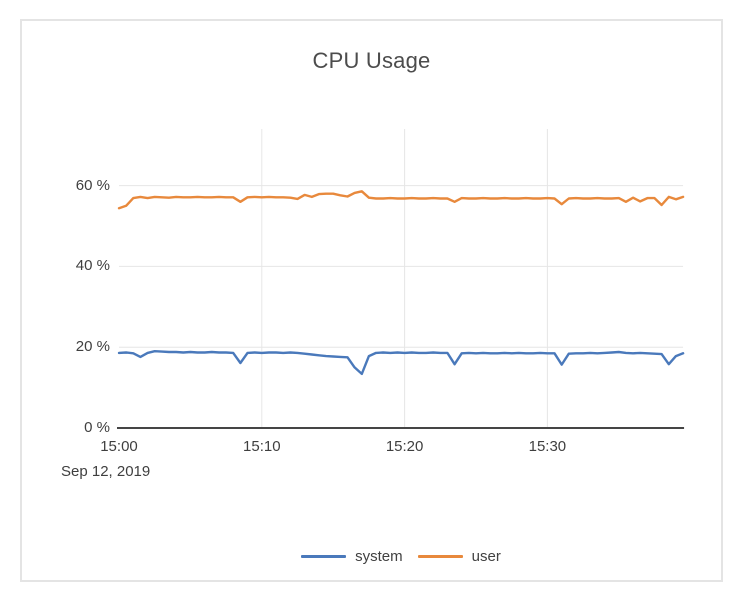 The height and width of the screenshot is (597, 739). What do you see at coordinates (379, 556) in the screenshot?
I see `legend-label: system` at bounding box center [379, 556].